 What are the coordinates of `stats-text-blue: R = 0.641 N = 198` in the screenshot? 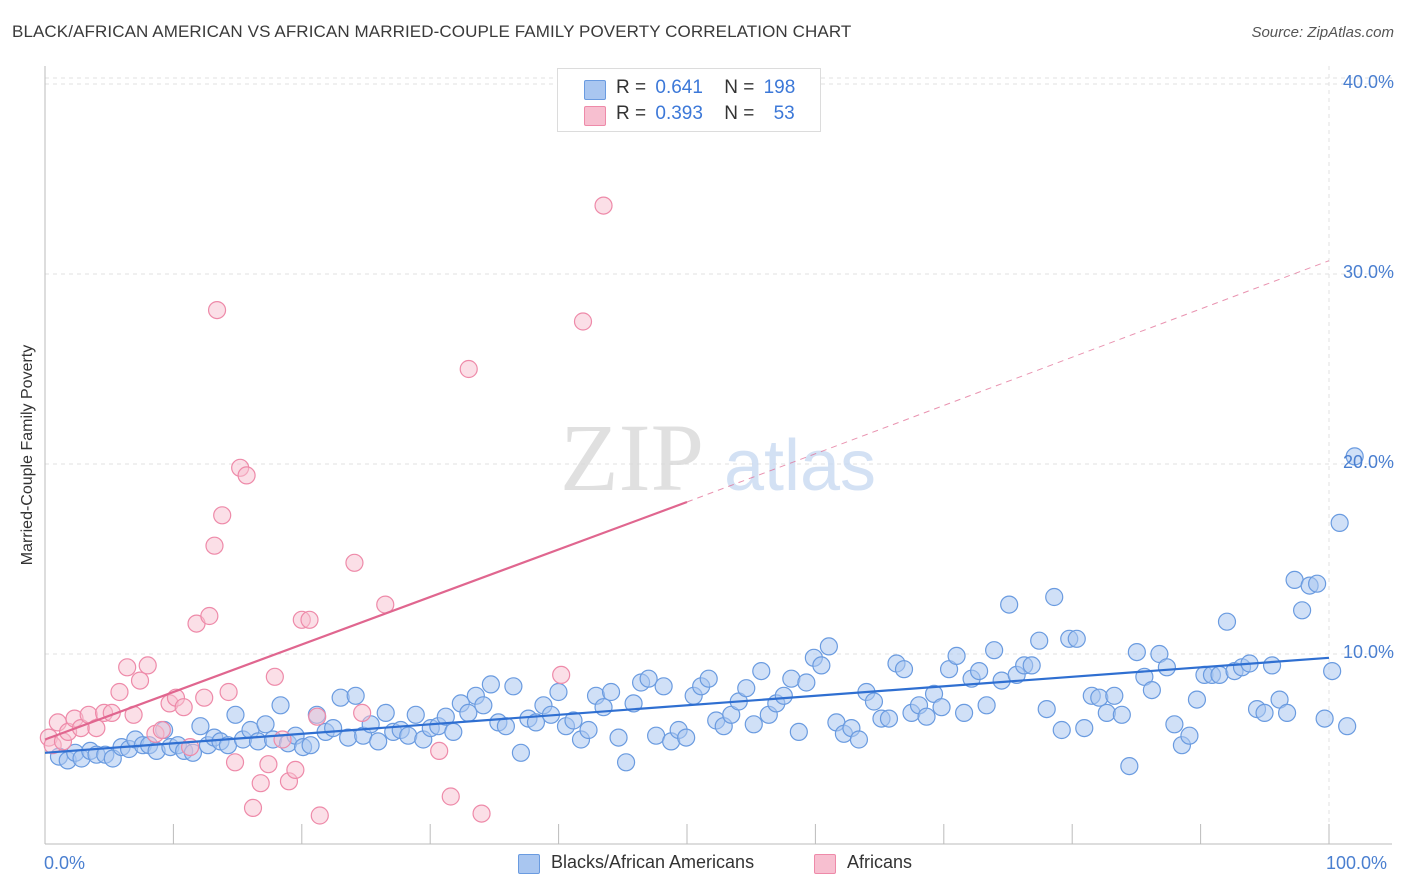 It's located at (705, 88).